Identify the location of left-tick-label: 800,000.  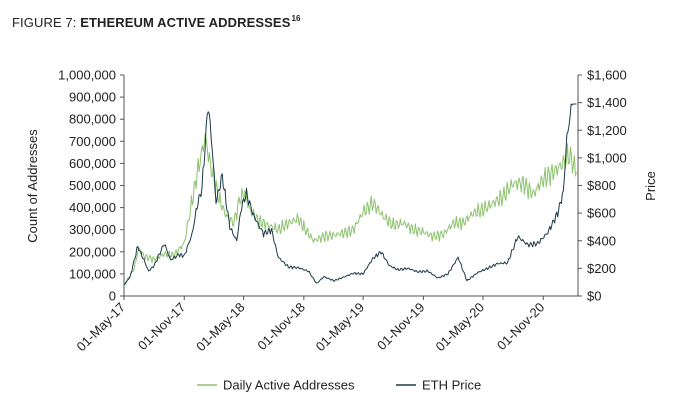
(92, 119).